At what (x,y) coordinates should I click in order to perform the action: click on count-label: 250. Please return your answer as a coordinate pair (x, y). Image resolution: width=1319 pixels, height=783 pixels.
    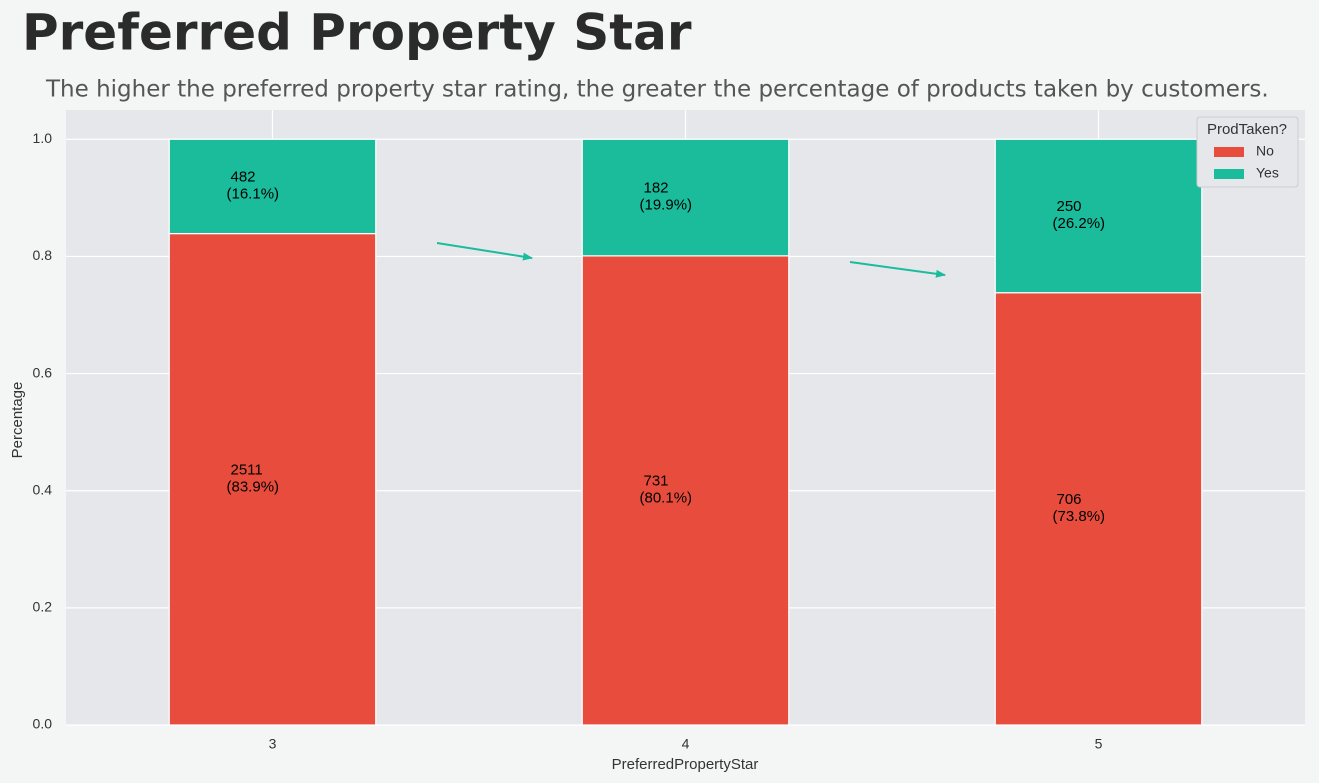
    Looking at the image, I should click on (1069, 206).